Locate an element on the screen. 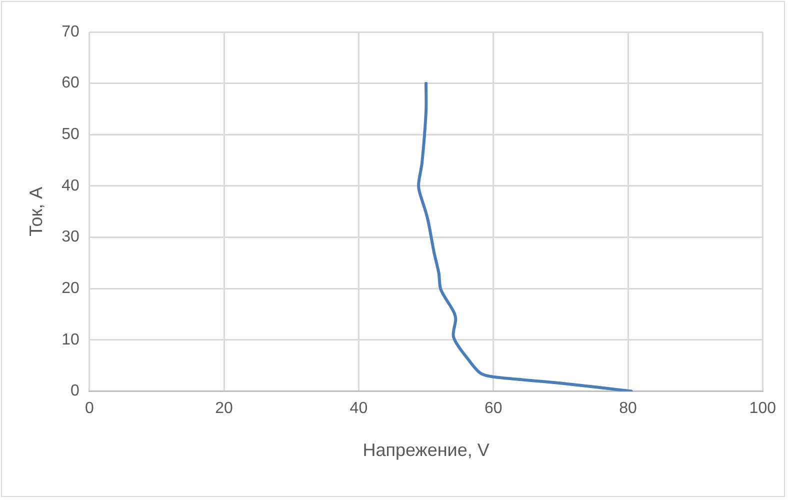  x-tick-label: 40 is located at coordinates (359, 409).